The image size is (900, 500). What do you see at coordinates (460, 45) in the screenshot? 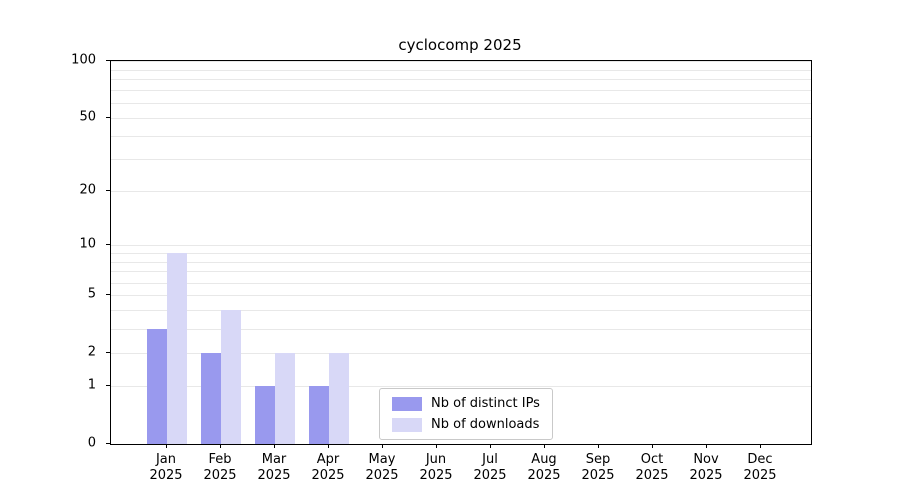
I see `chart-title: cyclocomp 2025` at bounding box center [460, 45].